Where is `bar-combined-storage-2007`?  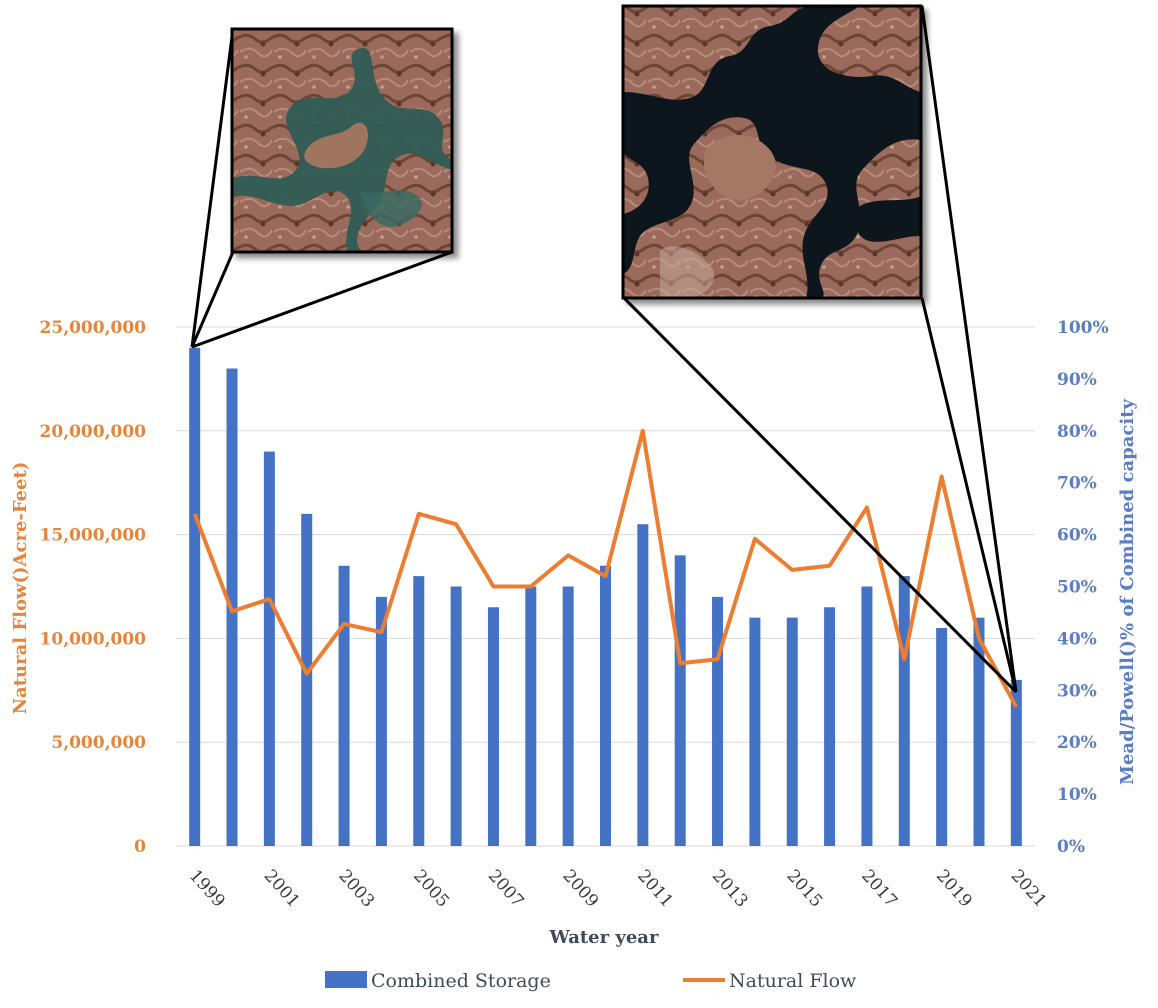
bar-combined-storage-2007 is located at coordinates (493, 726).